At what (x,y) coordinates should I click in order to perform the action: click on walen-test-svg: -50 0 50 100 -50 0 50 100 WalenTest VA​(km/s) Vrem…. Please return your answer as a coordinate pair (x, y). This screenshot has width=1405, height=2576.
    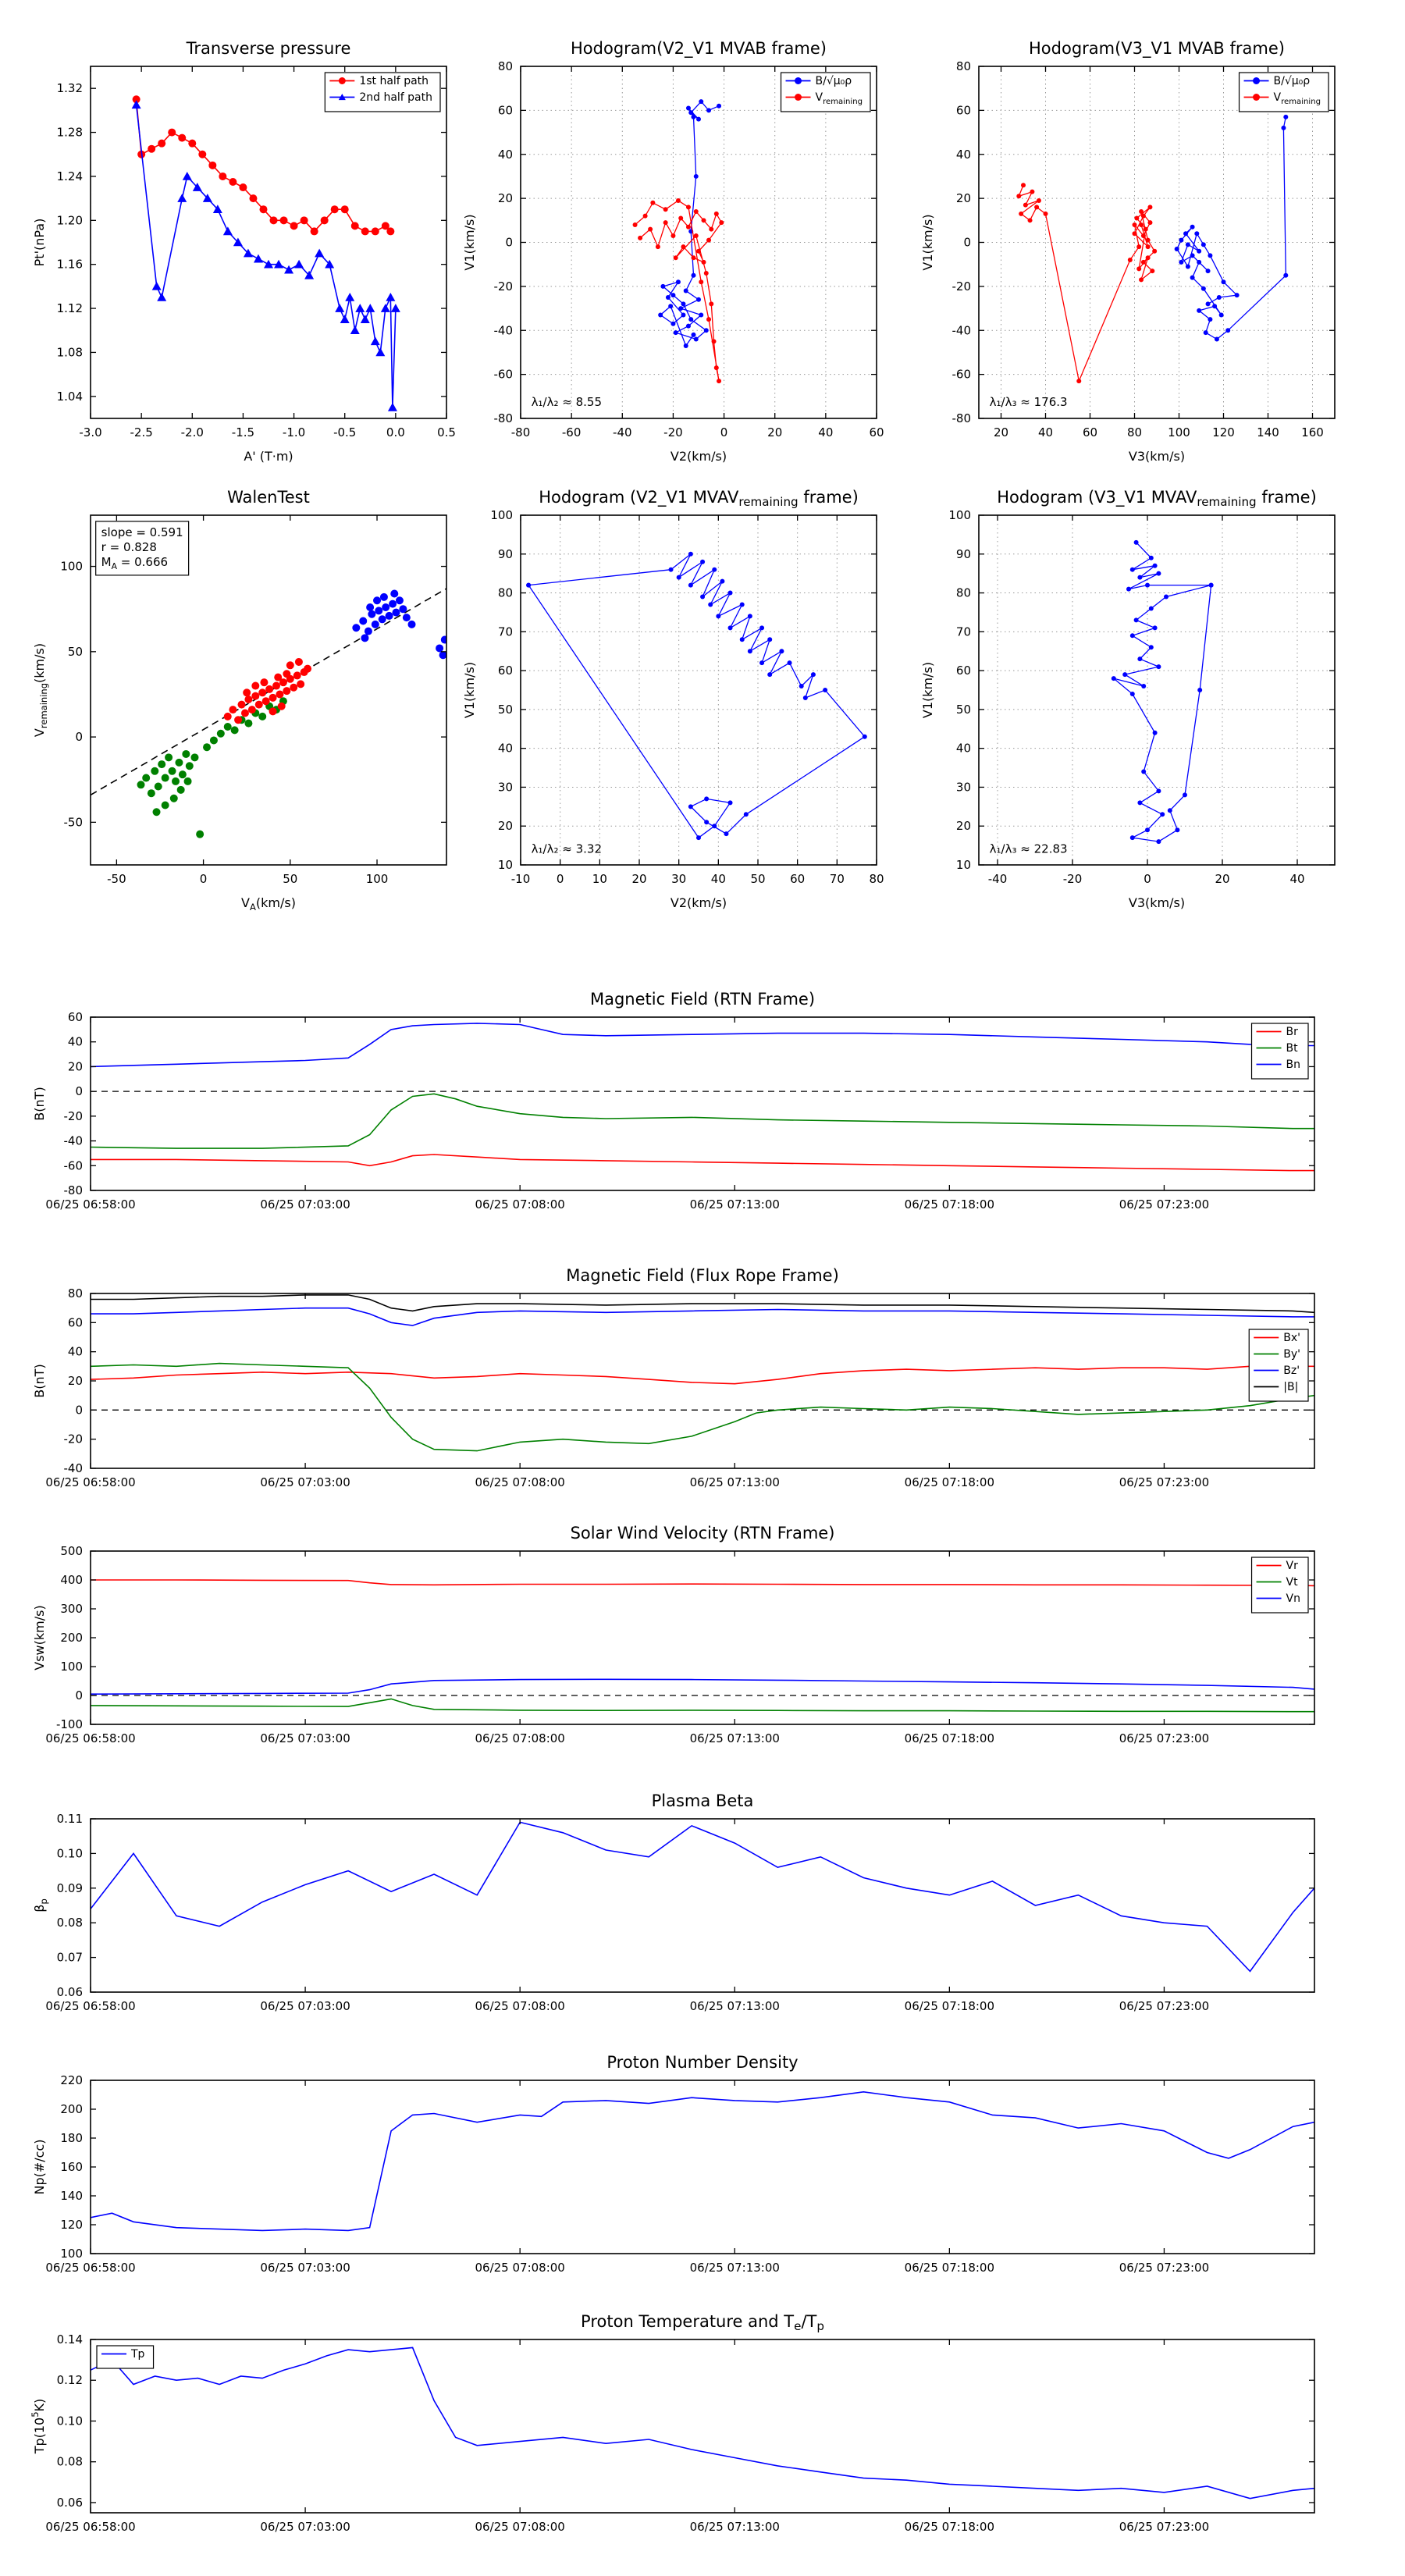
    Looking at the image, I should click on (240, 700).